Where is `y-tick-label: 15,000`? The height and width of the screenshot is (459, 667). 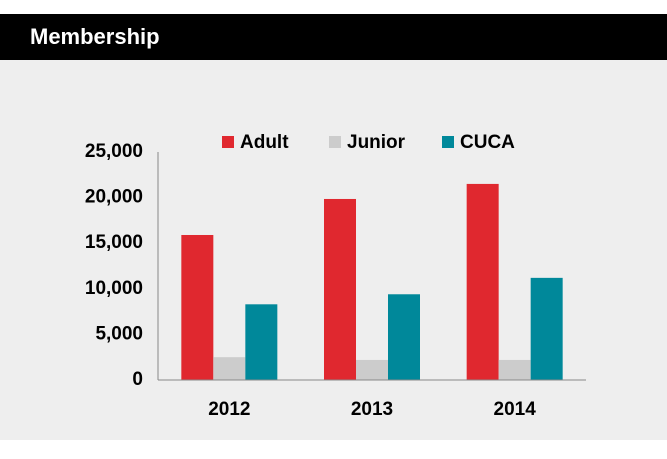
y-tick-label: 15,000 is located at coordinates (114, 242).